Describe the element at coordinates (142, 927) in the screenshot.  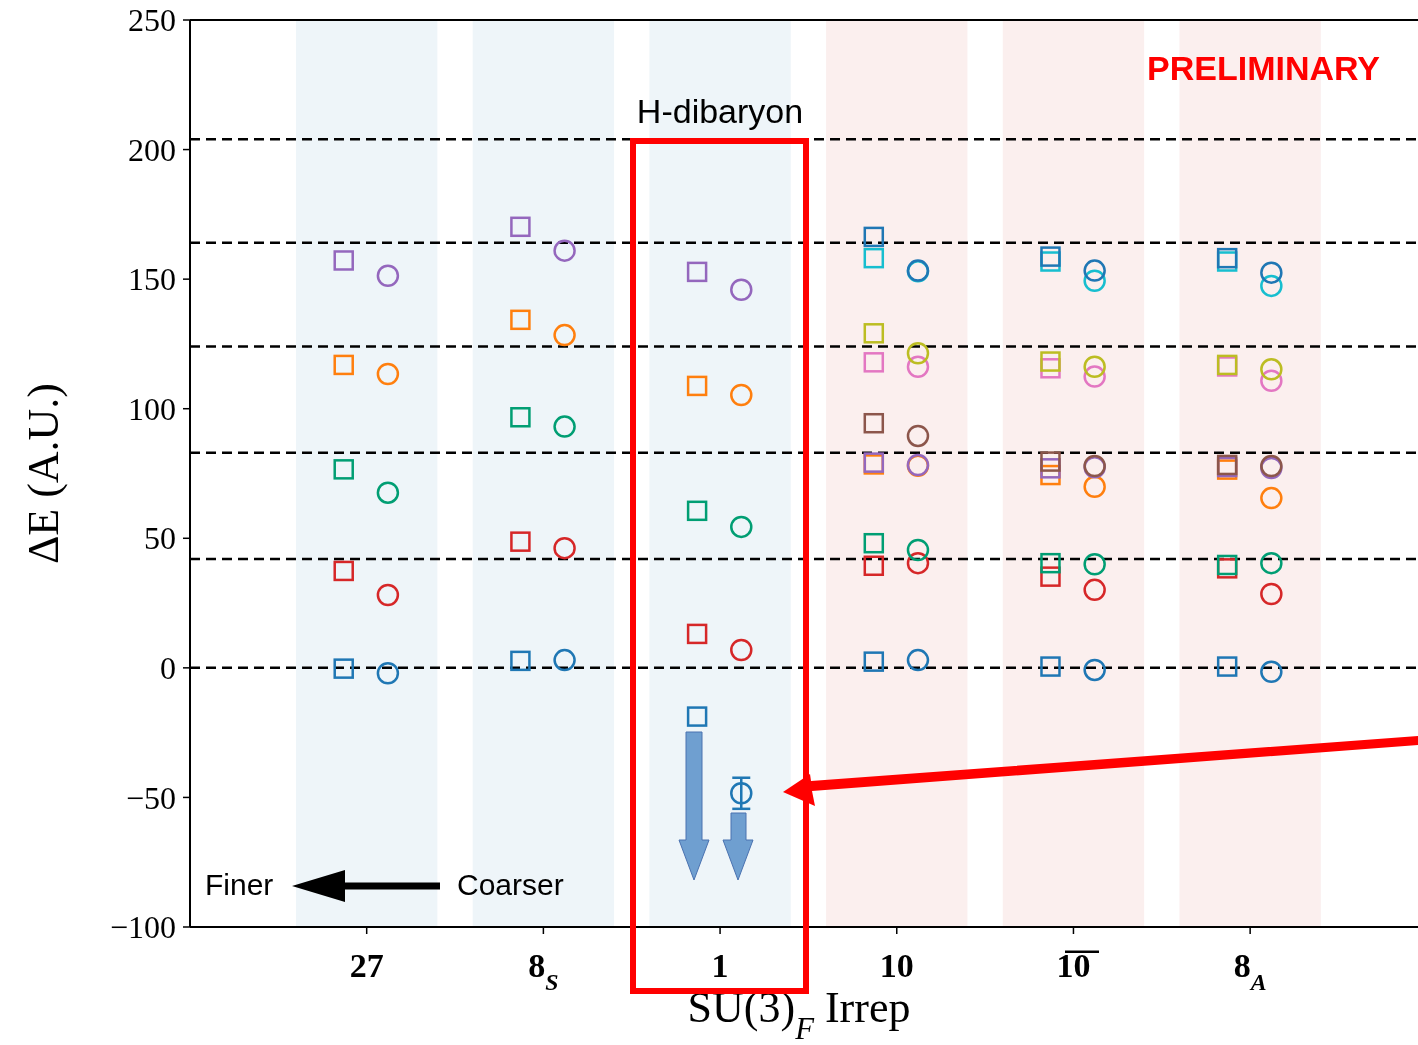
I see `y-tick-label: −100` at that location.